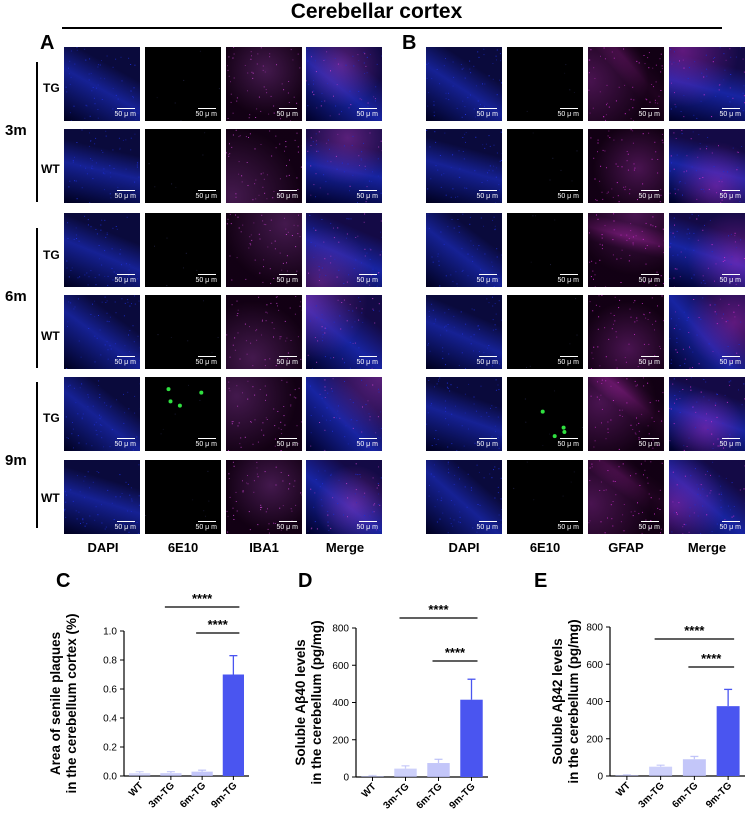  Describe the element at coordinates (545, 84) in the screenshot. I see `micrograph-b-6e10-row1: 50 μ m` at that location.